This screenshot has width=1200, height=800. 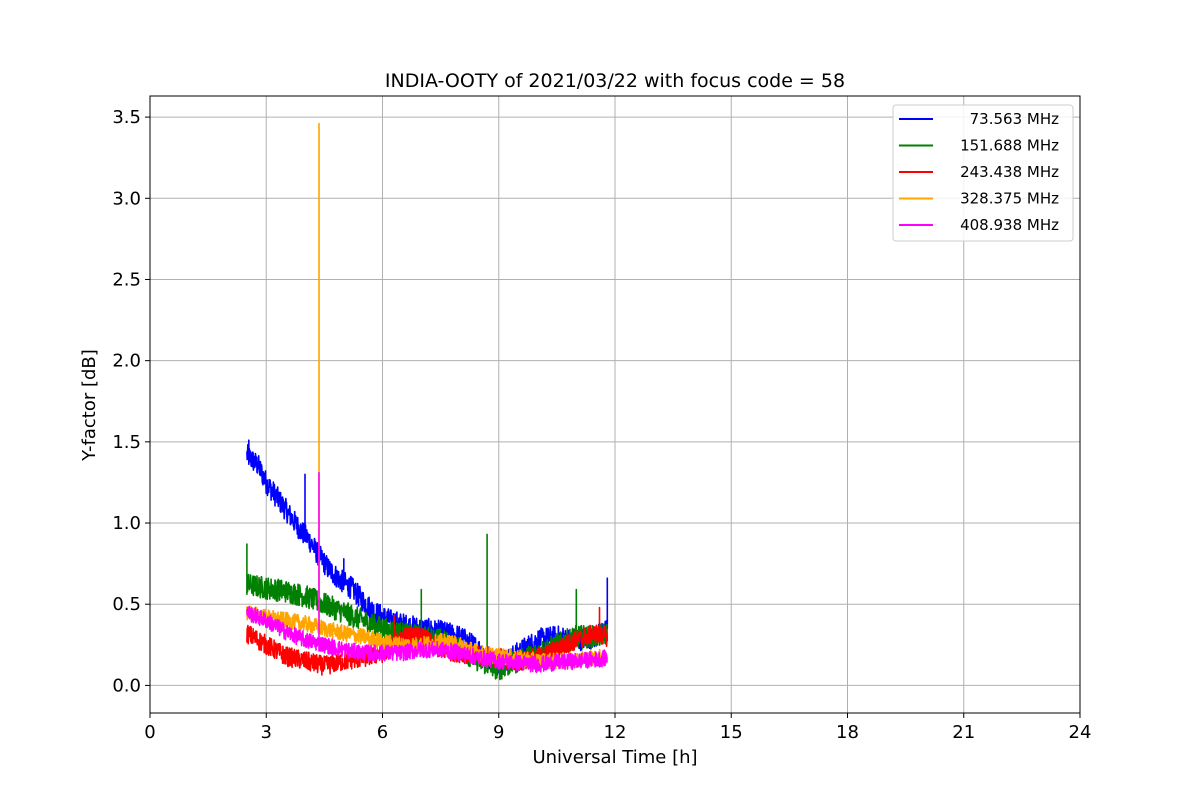 What do you see at coordinates (1009, 146) in the screenshot?
I see `legend-label-1: 151.688 MHz` at bounding box center [1009, 146].